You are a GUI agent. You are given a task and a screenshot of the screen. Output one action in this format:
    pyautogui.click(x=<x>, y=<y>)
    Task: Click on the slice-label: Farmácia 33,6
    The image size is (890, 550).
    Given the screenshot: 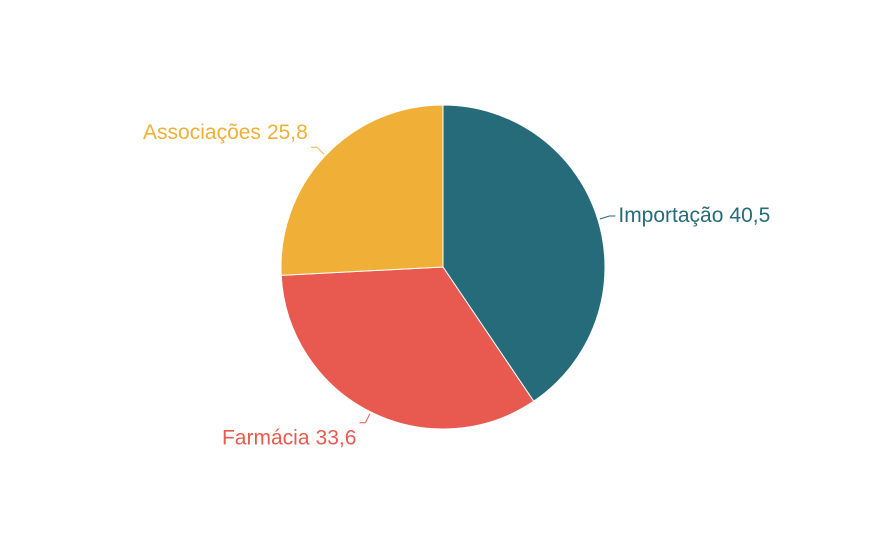 What is the action you would take?
    pyautogui.click(x=289, y=437)
    